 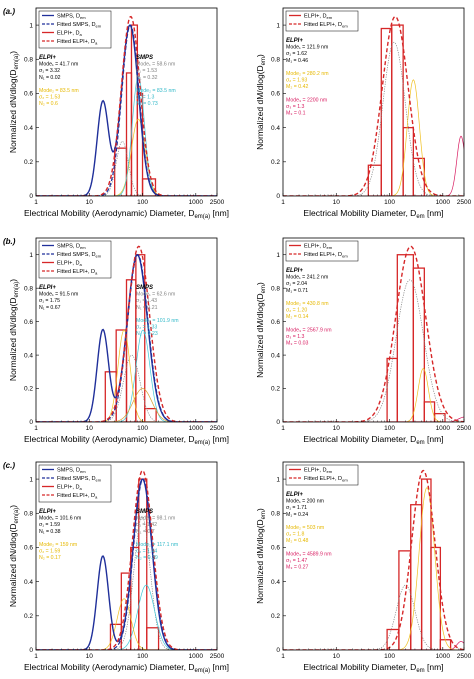 I want to click on annotation-left: M₂ = 0.14, so click(x=297, y=317).